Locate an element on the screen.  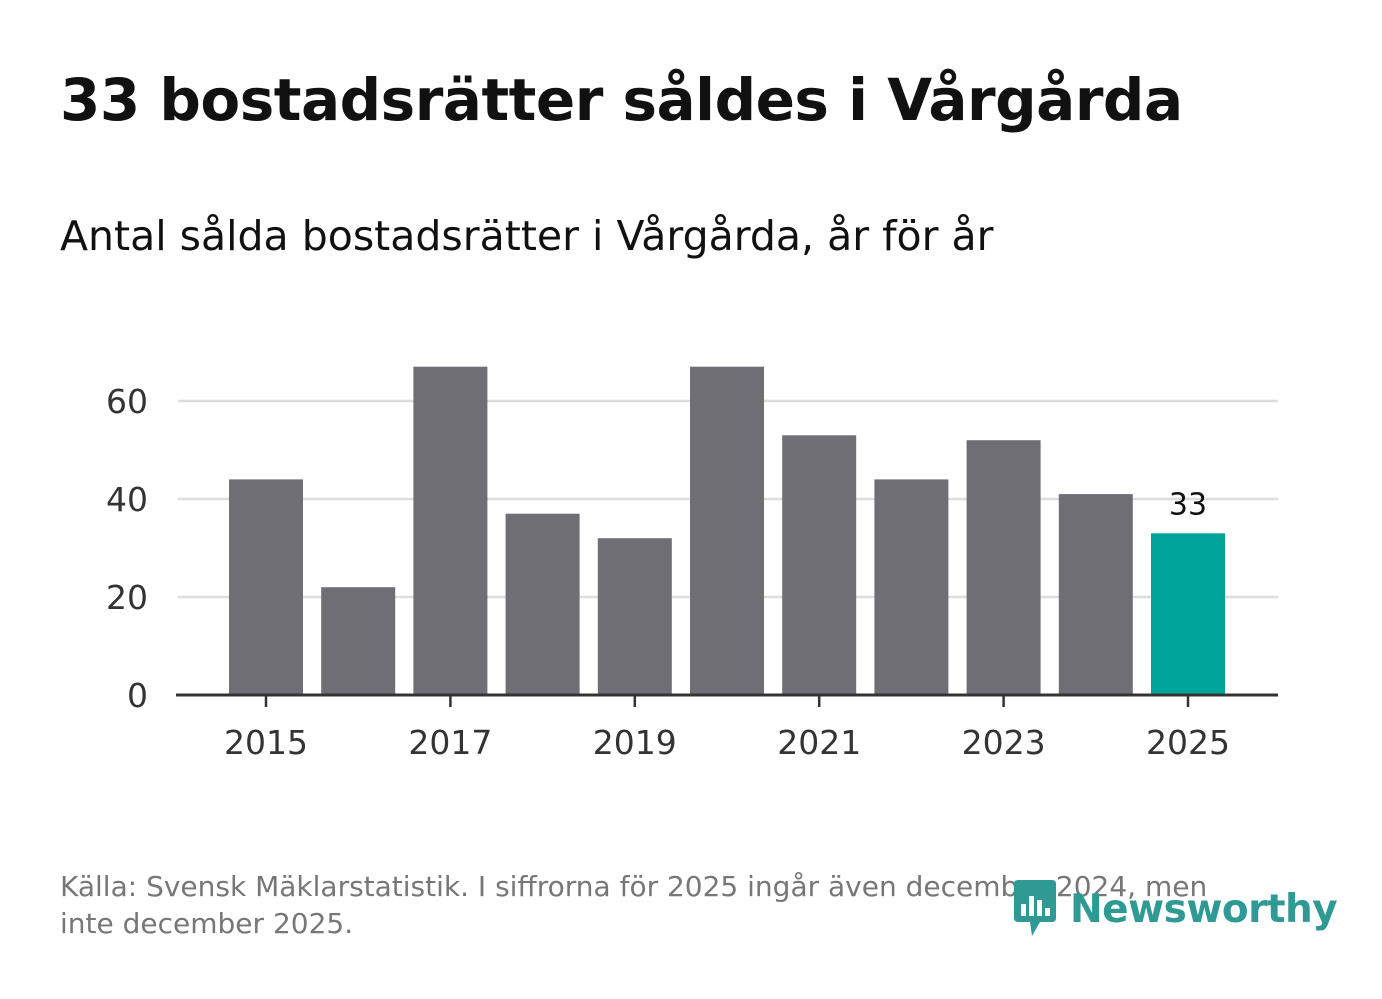
x-tick-label-2019: 2019 is located at coordinates (635, 742).